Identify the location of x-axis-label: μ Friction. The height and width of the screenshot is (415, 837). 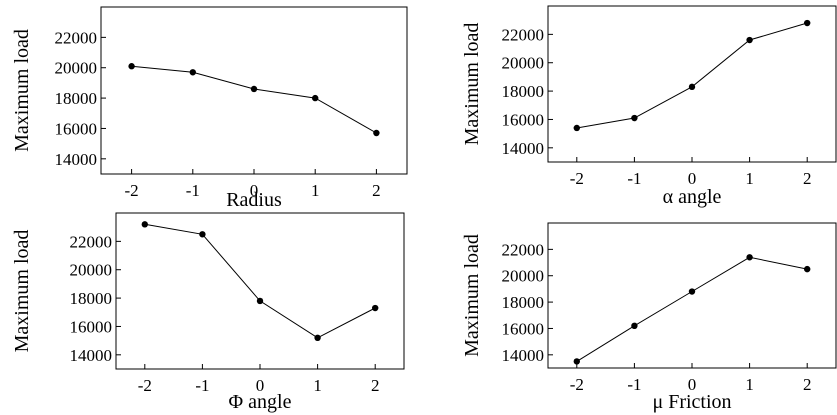
(691, 402).